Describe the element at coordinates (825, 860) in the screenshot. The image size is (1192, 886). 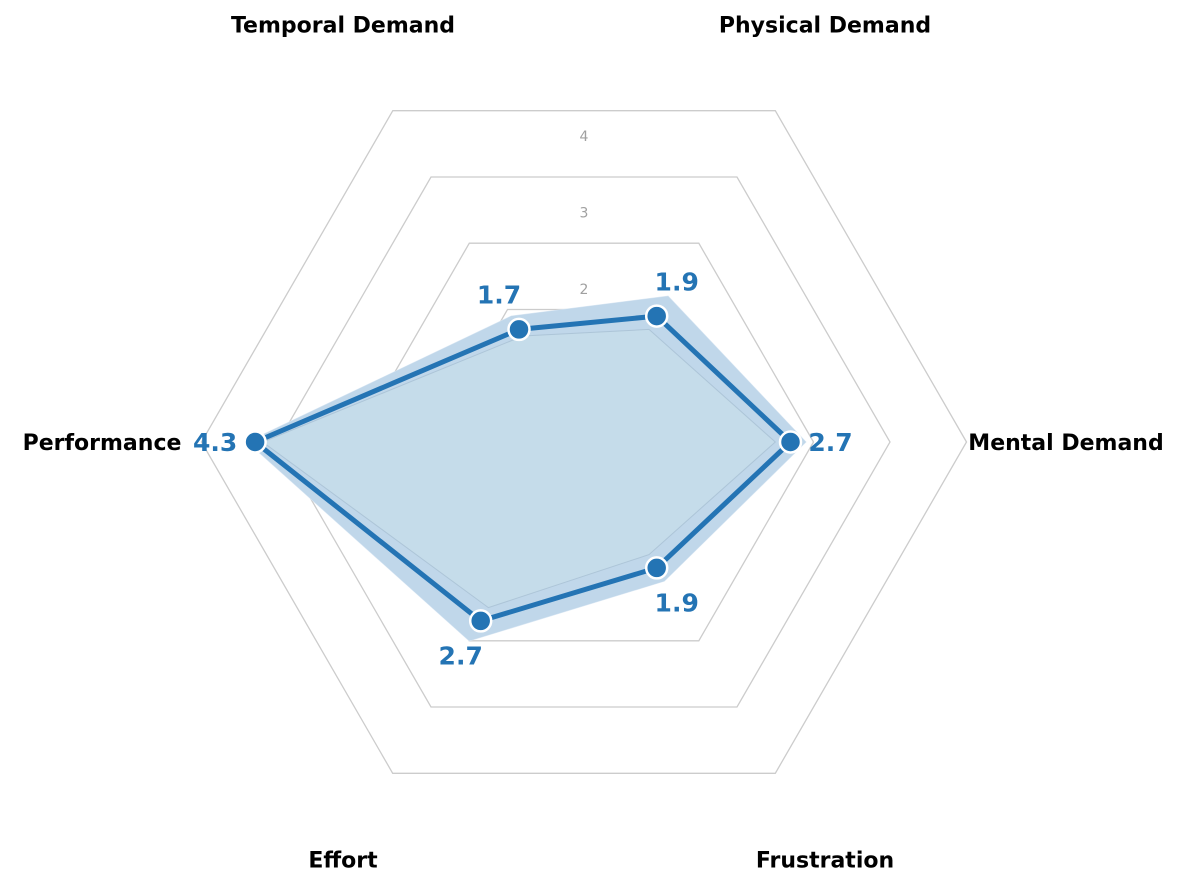
I see `axis-label-frustration: Frustration` at that location.